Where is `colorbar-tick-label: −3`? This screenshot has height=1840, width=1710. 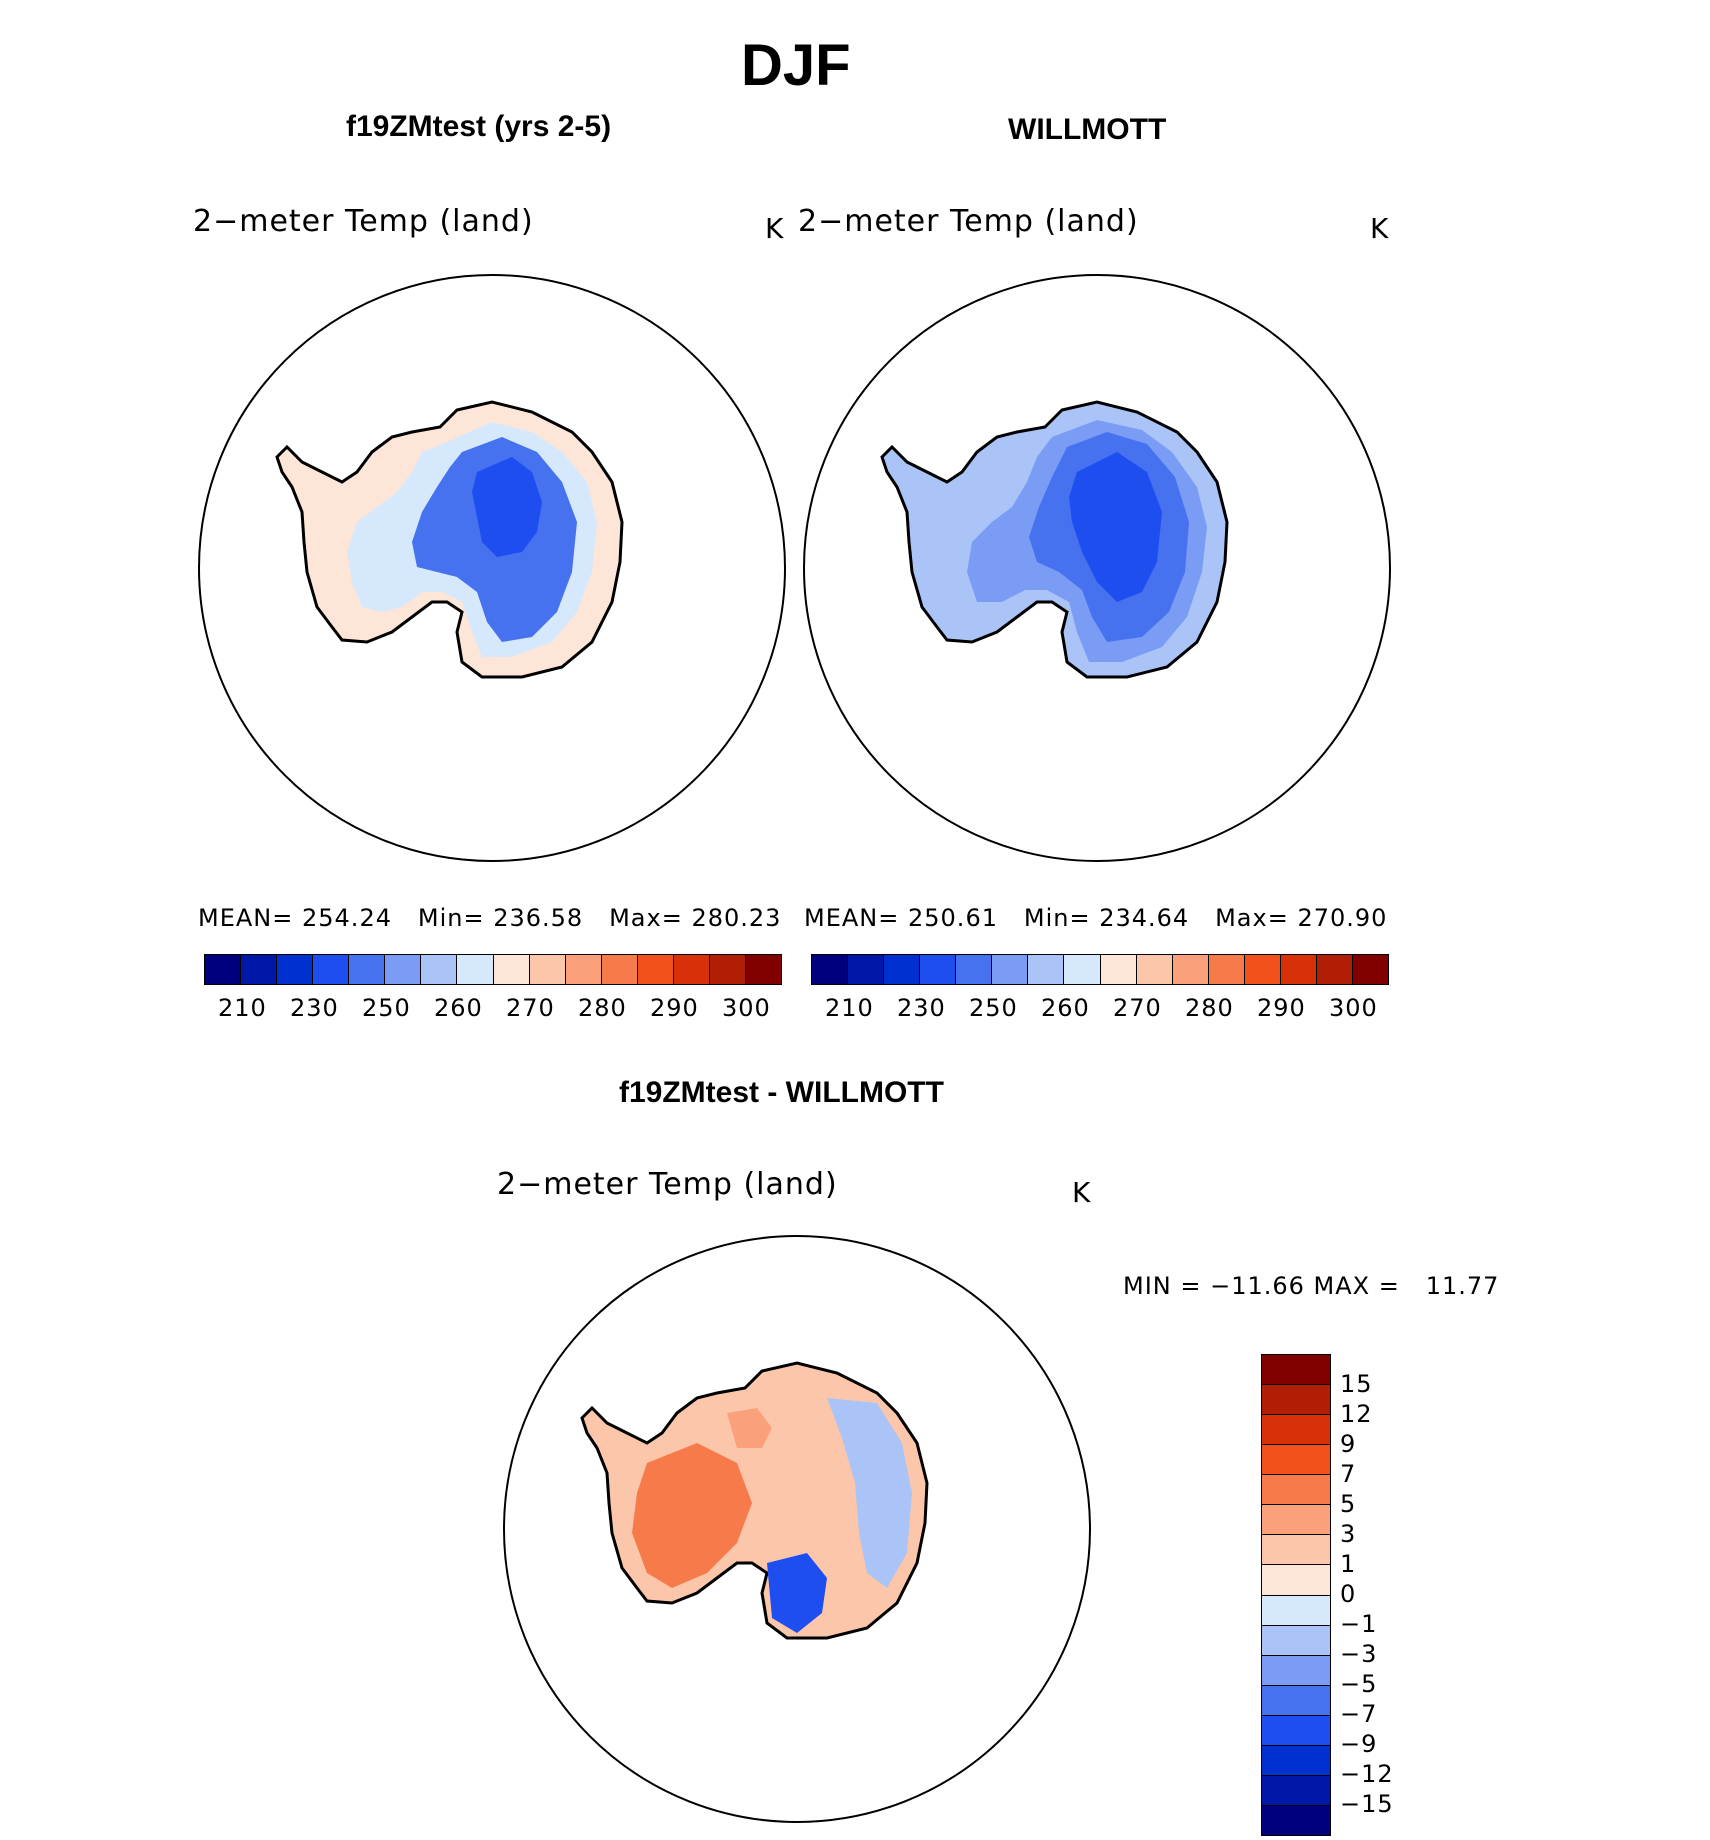 colorbar-tick-label: −3 is located at coordinates (1359, 1654).